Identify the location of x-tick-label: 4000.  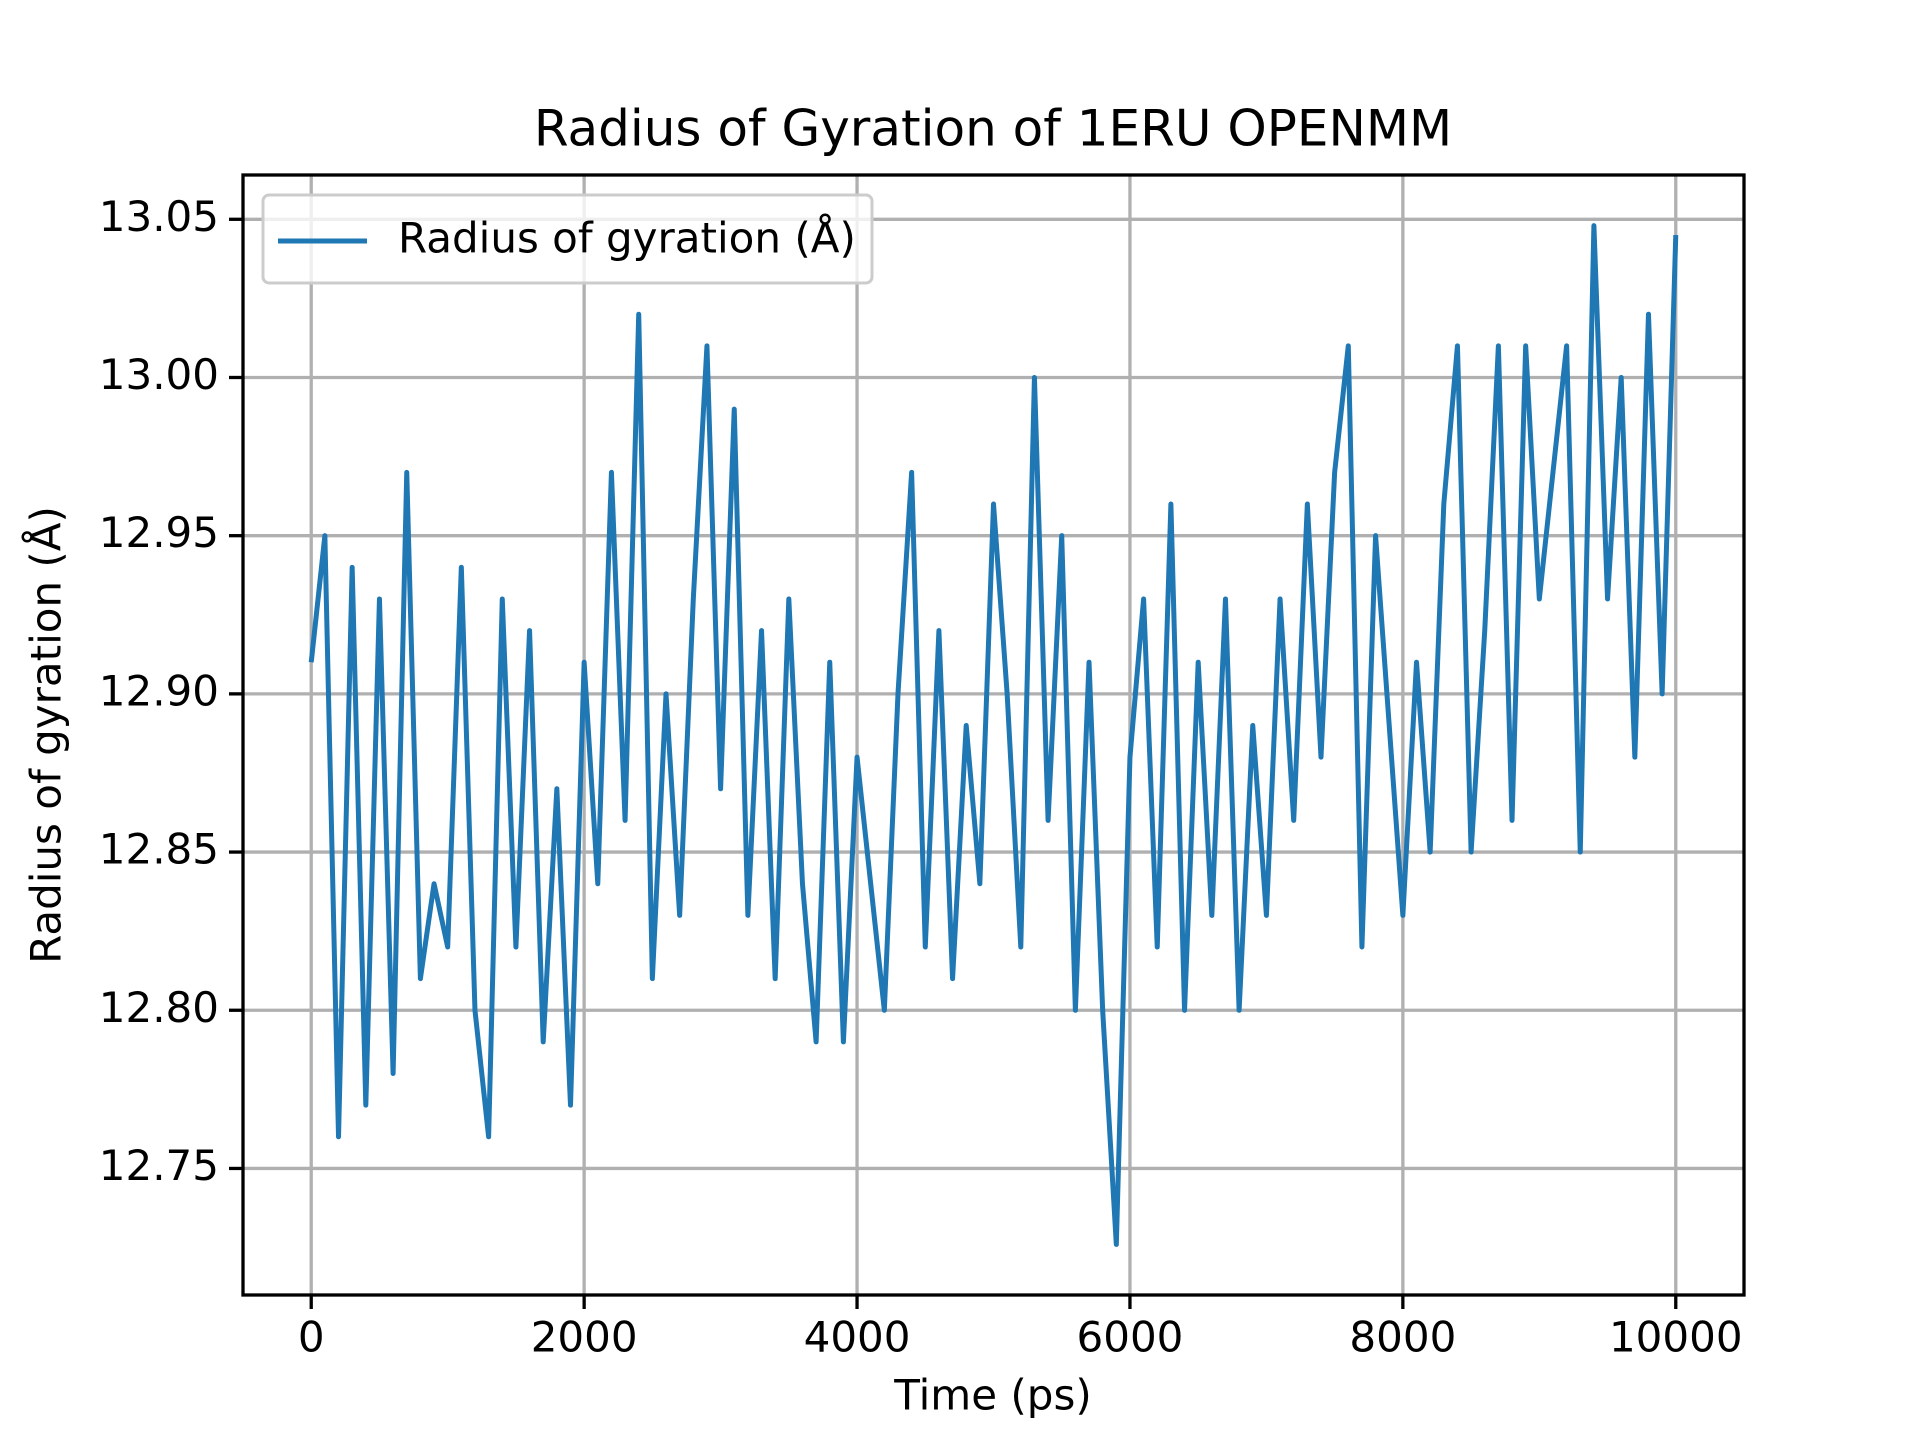
(857, 1337).